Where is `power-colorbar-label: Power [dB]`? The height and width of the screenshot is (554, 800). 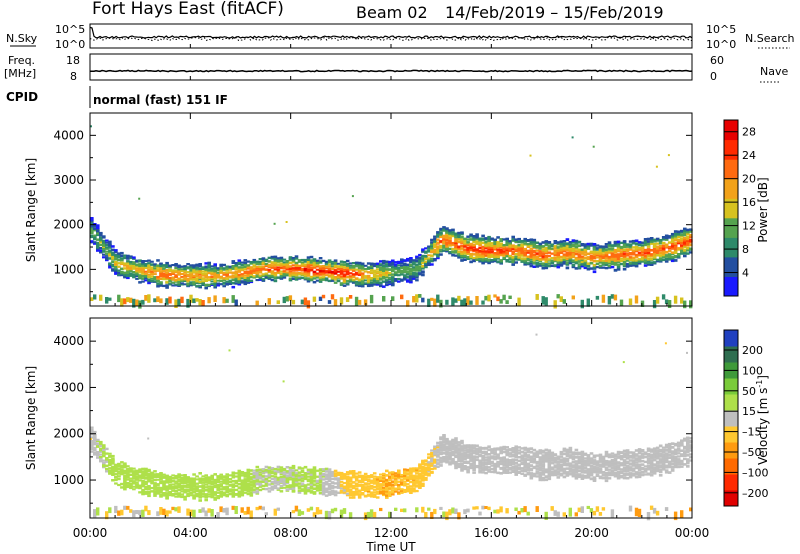 power-colorbar-label: Power [dB] is located at coordinates (763, 209).